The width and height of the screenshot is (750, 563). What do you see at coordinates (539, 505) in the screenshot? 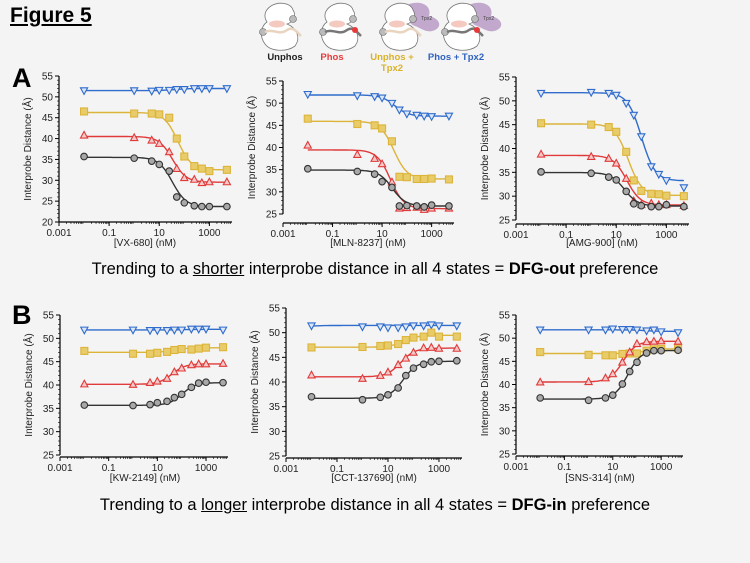
I see `caption-bold: DFG-in` at bounding box center [539, 505].